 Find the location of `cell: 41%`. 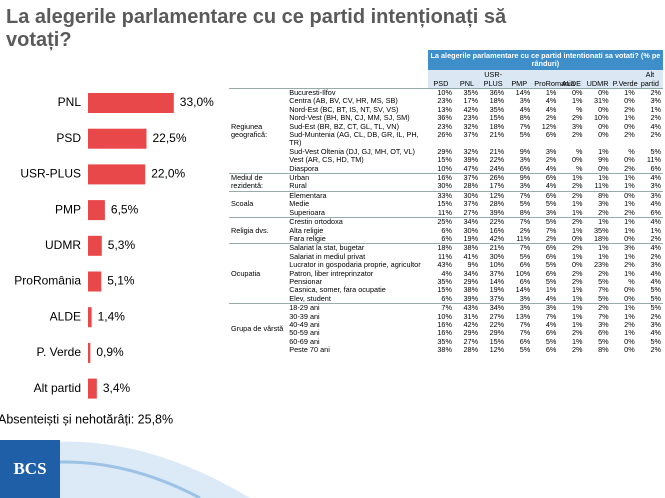

cell: 41% is located at coordinates (471, 256).